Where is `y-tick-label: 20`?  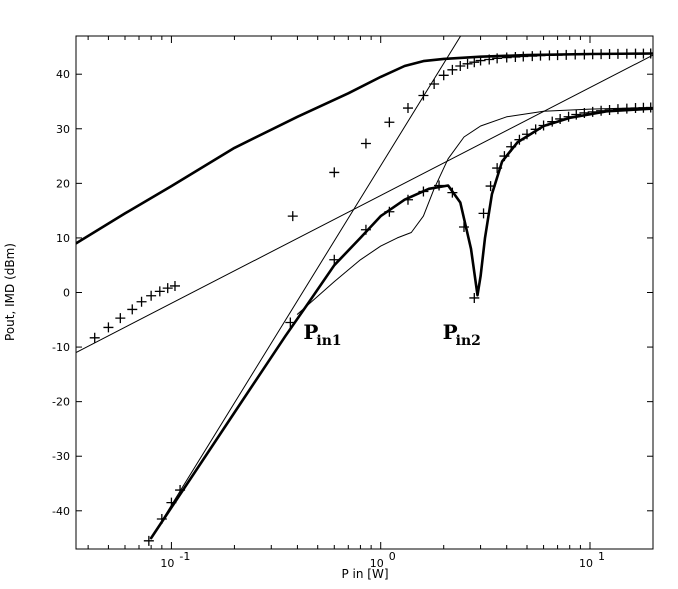
y-tick-label: 20 is located at coordinates (63, 183).